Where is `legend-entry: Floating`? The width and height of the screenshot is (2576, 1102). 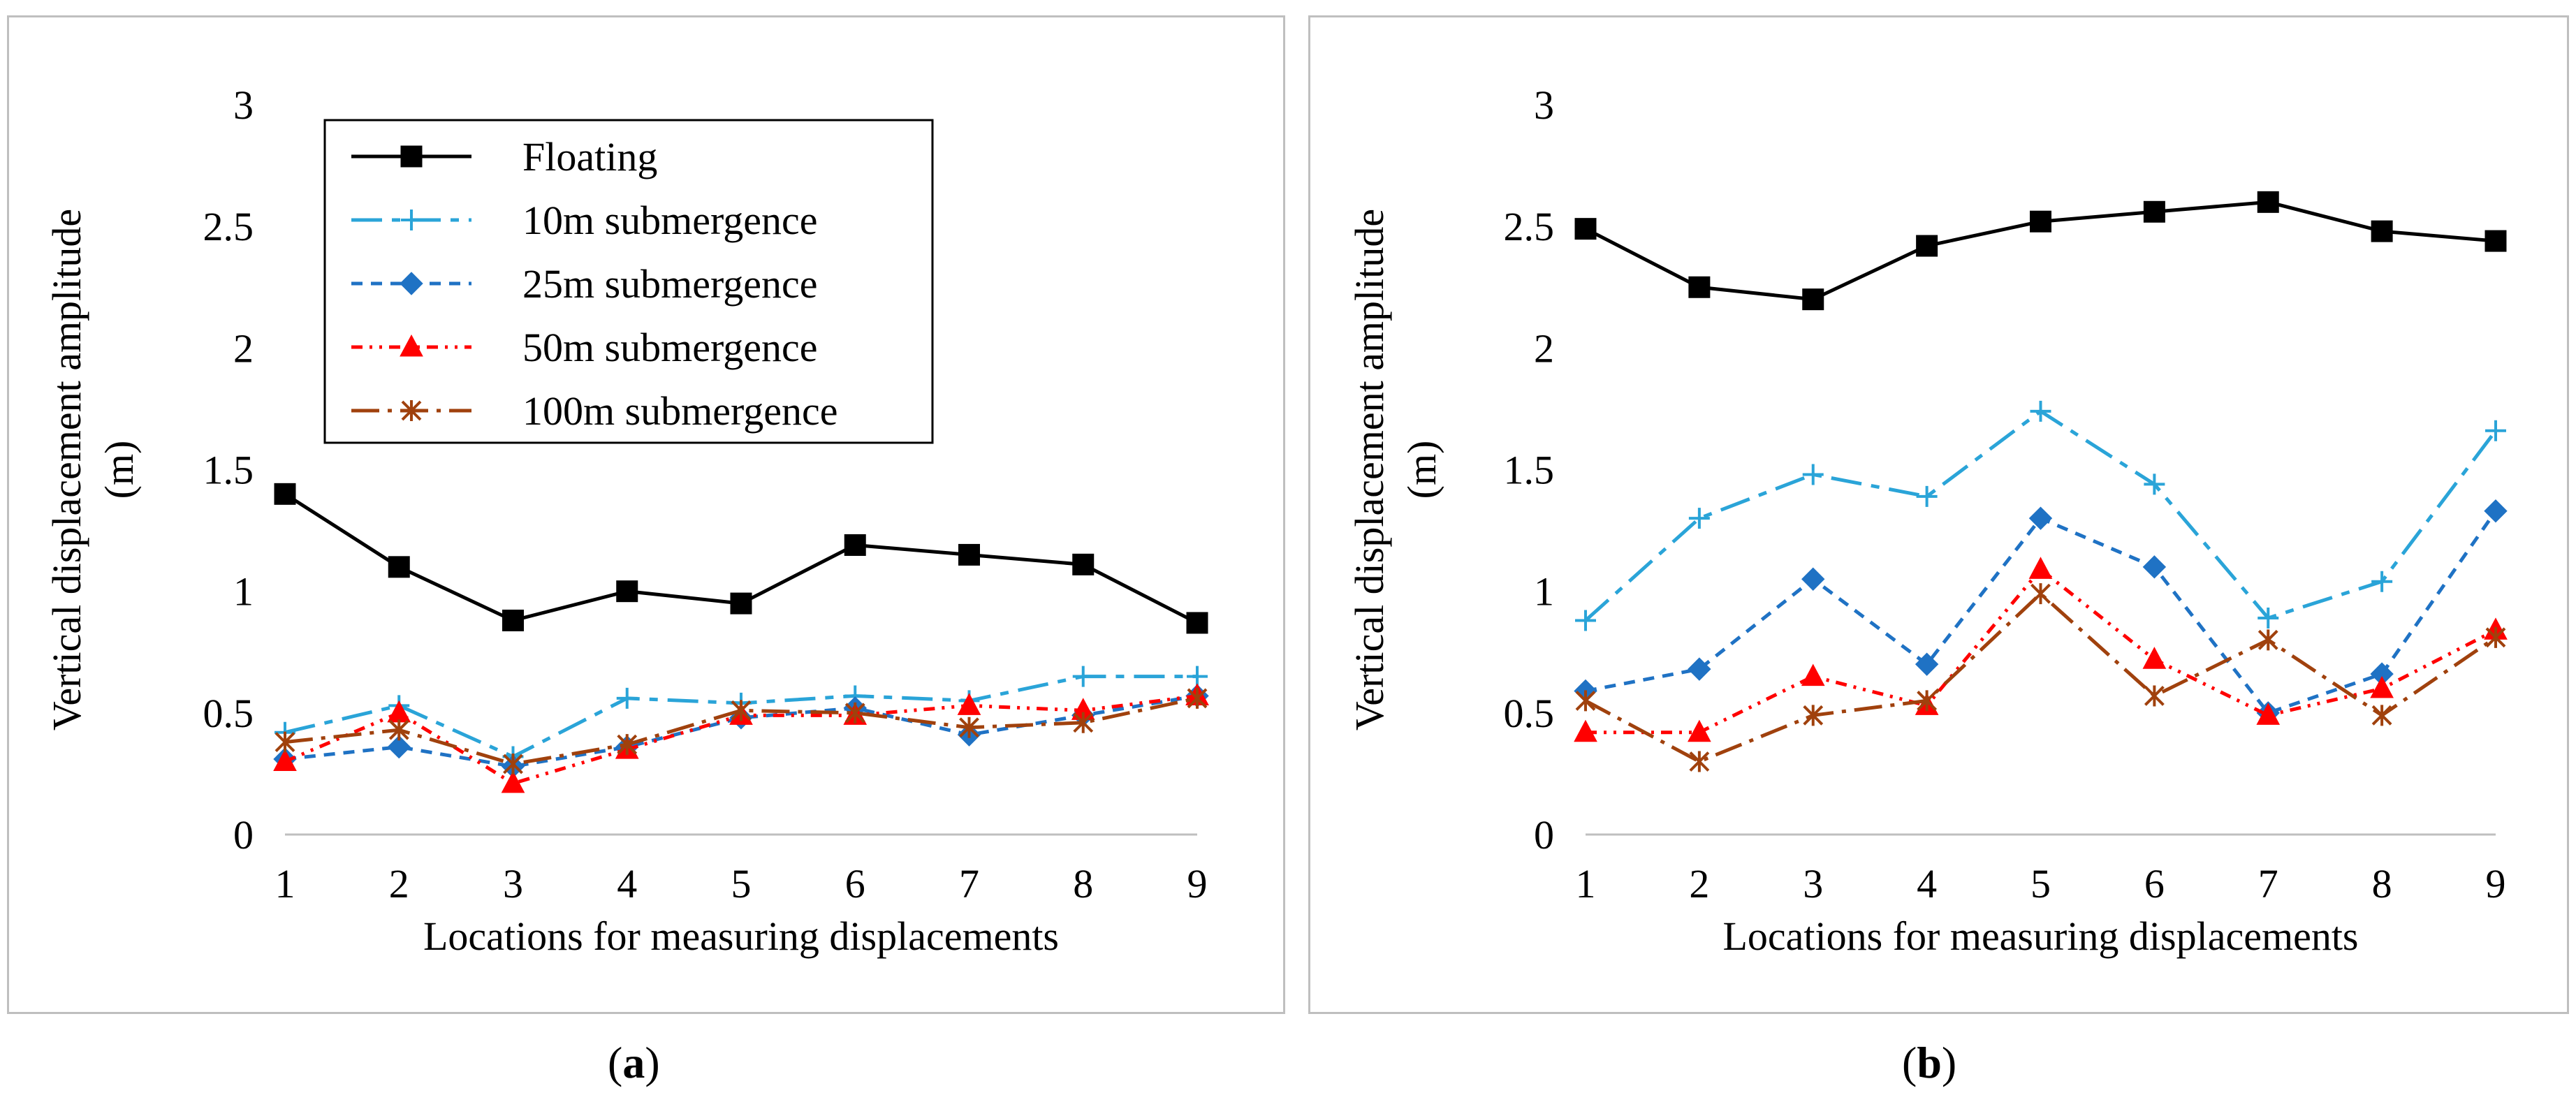
legend-entry: Floating is located at coordinates (589, 157).